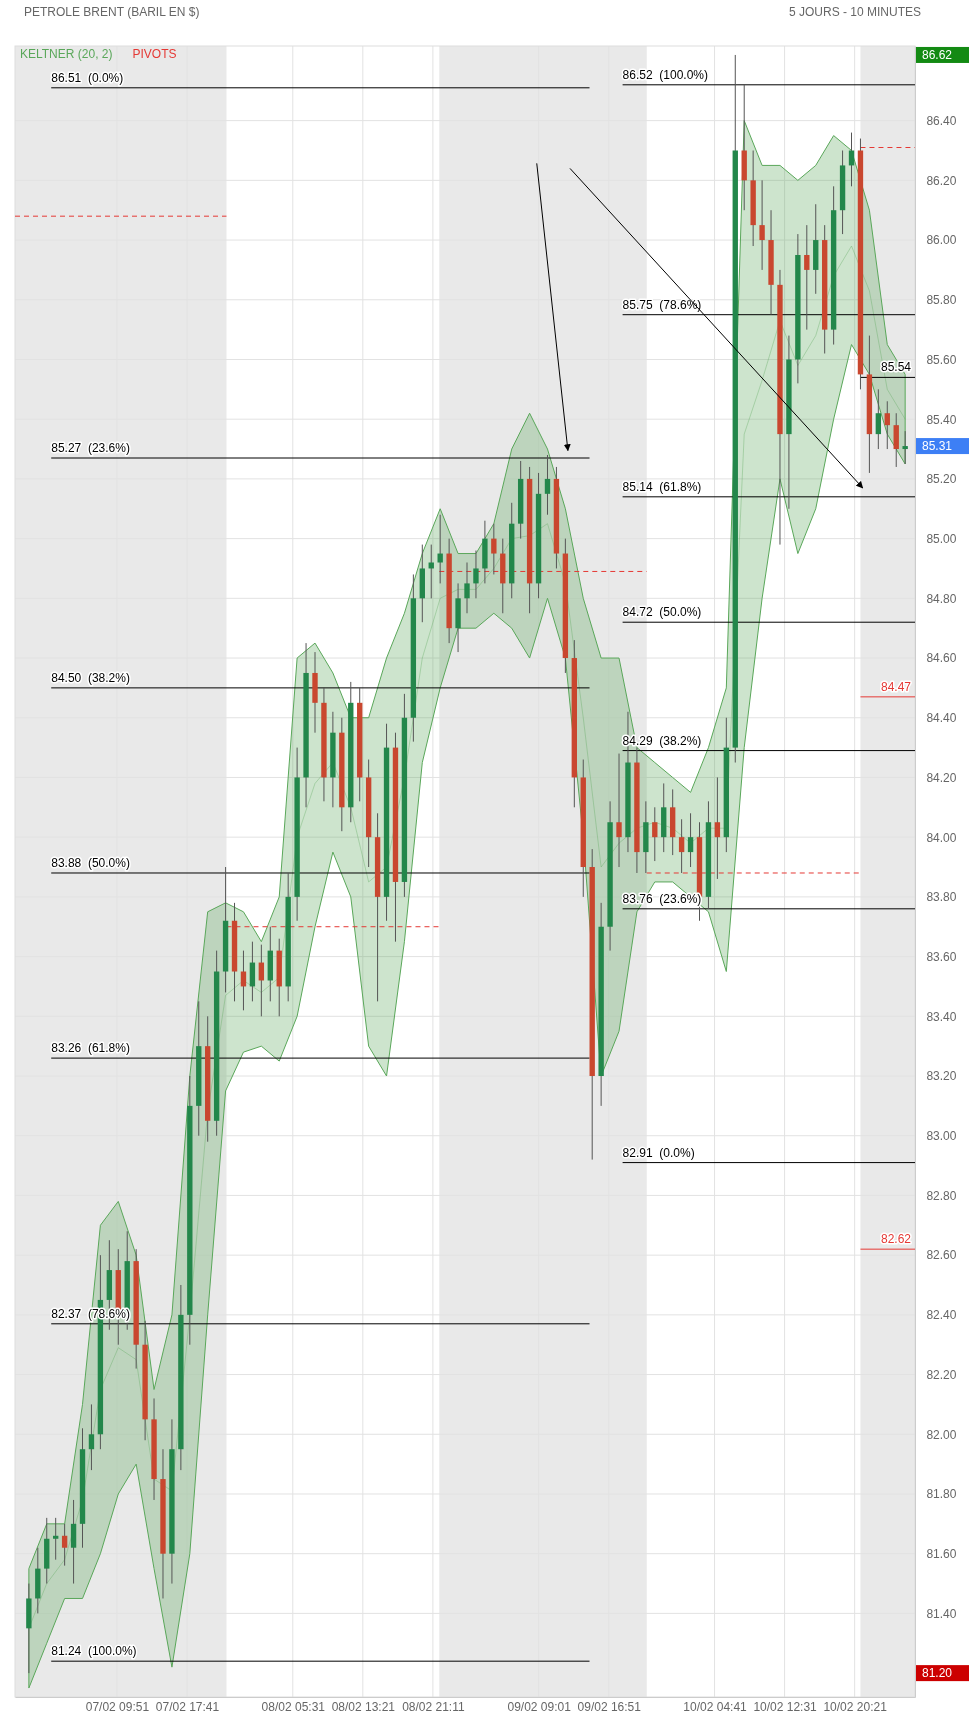  I want to click on data-label: 84.29 (38.2%), so click(662, 740).